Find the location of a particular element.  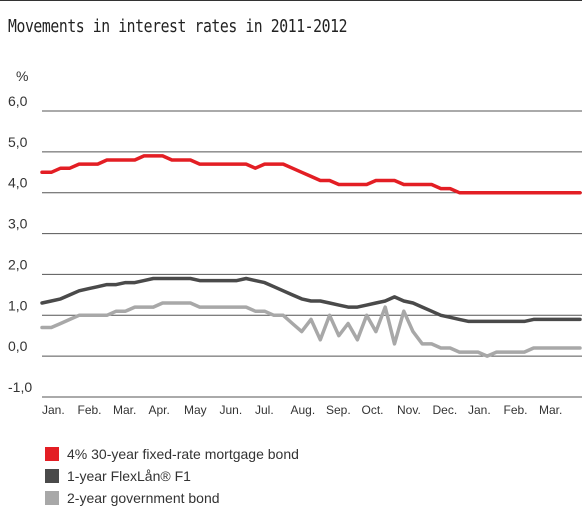

x-tick-label: Dec. is located at coordinates (445, 410).